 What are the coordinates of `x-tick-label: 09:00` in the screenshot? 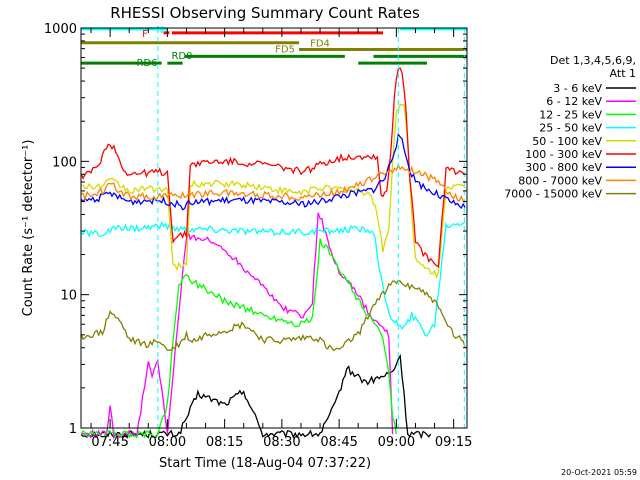 It's located at (396, 442).